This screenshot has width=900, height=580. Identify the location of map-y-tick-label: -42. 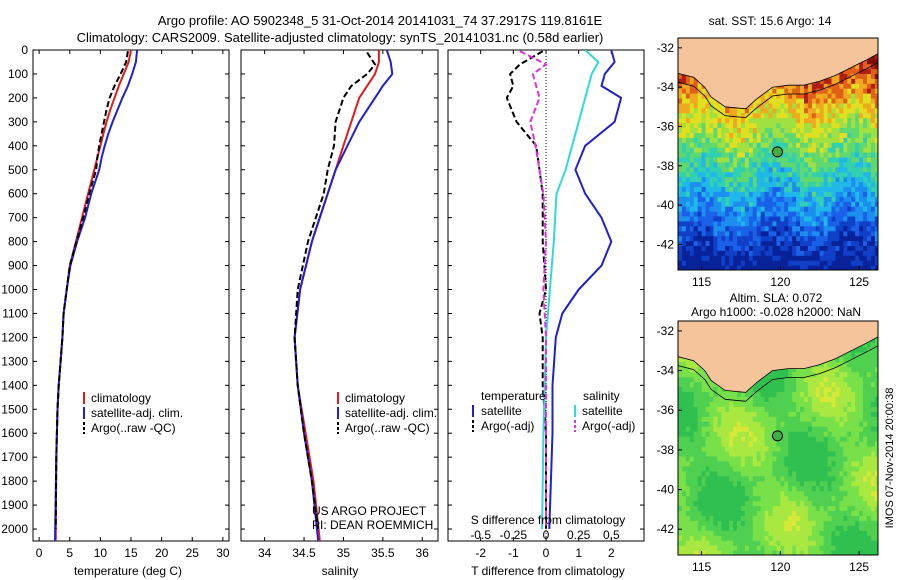
(666, 244).